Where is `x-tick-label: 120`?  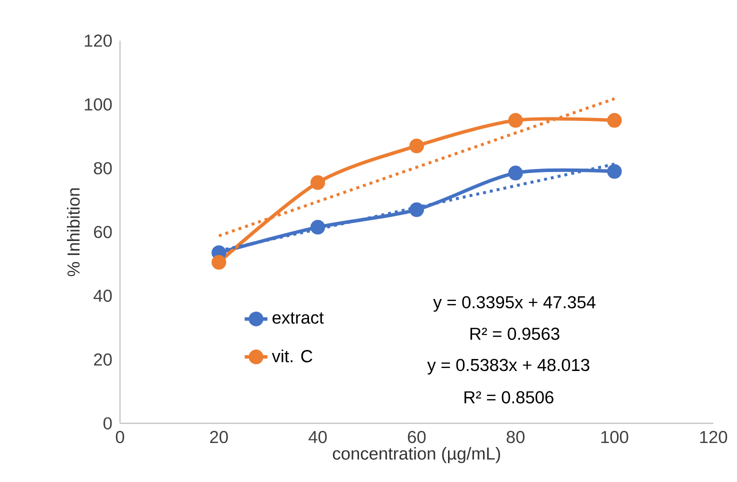
x-tick-label: 120 is located at coordinates (714, 437).